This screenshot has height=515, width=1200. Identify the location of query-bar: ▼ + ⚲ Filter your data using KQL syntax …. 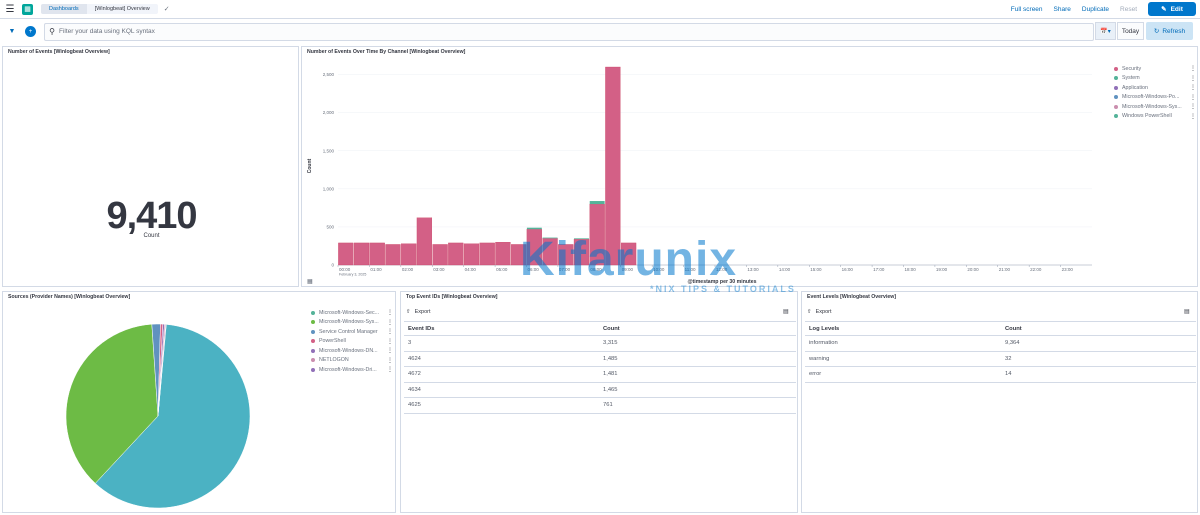
(600, 31).